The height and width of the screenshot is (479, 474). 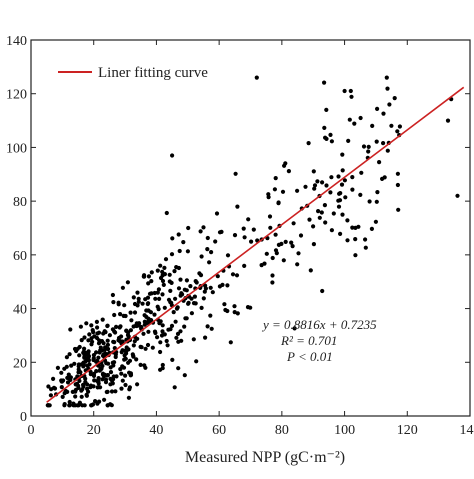 I want to click on p-value-text: P < 0.01, so click(x=309, y=356).